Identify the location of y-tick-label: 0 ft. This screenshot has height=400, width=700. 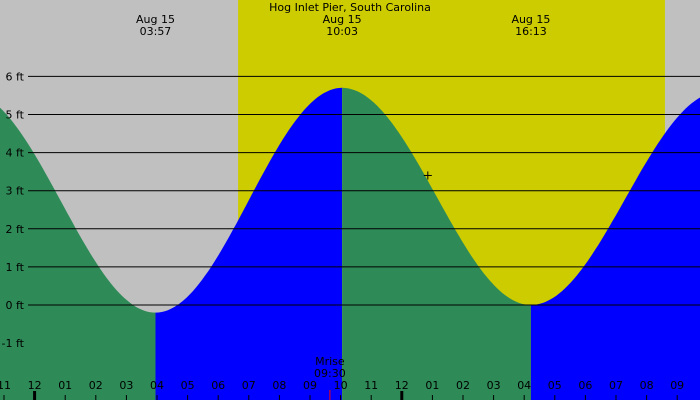
(15, 305).